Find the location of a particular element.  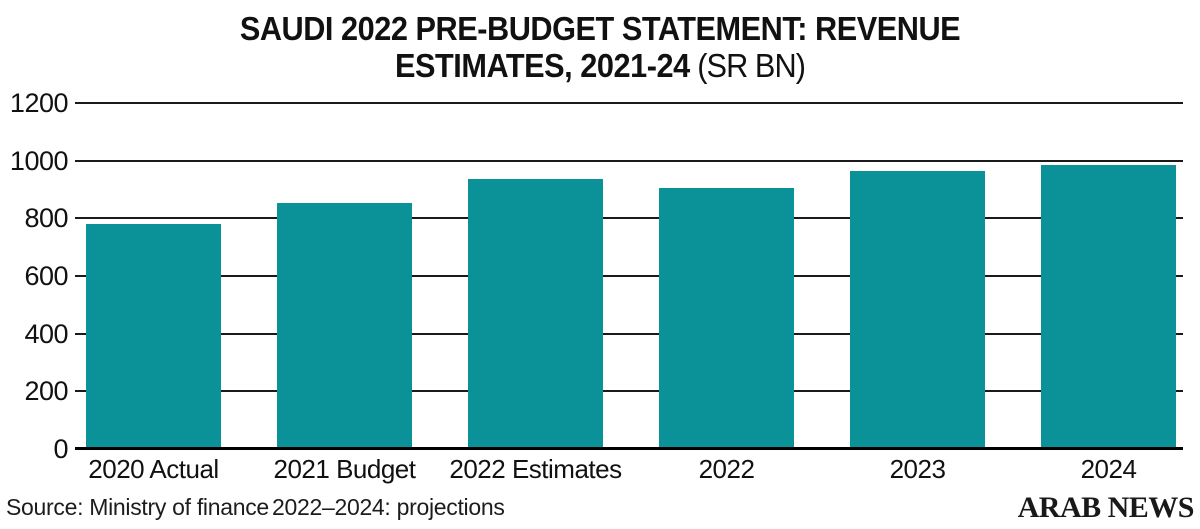

x-tick-label-2022-estimates: 2022 Estimates is located at coordinates (535, 469).